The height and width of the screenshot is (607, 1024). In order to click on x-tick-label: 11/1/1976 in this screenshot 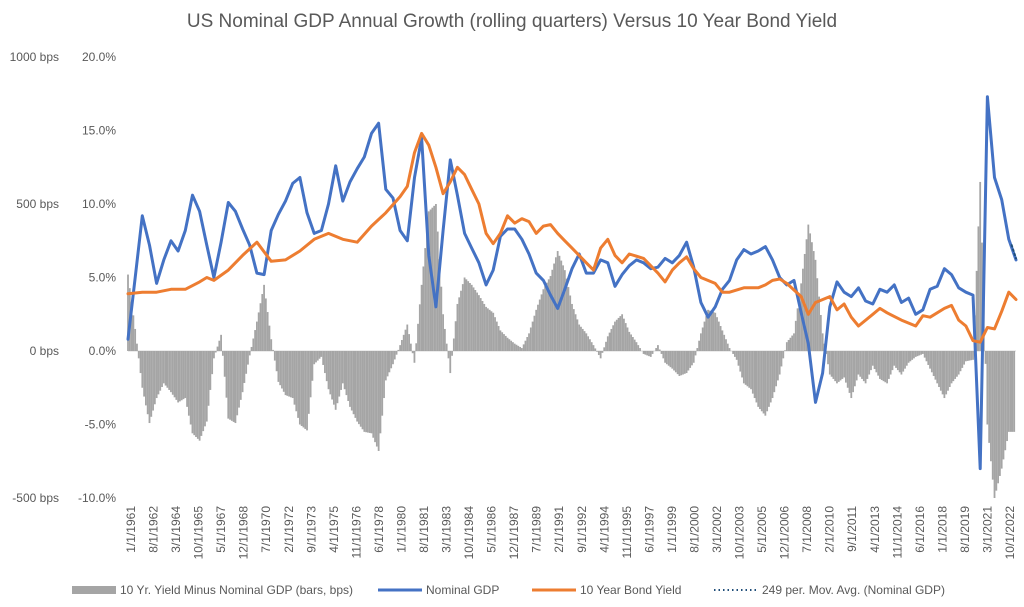, I will do `click(356, 532)`.